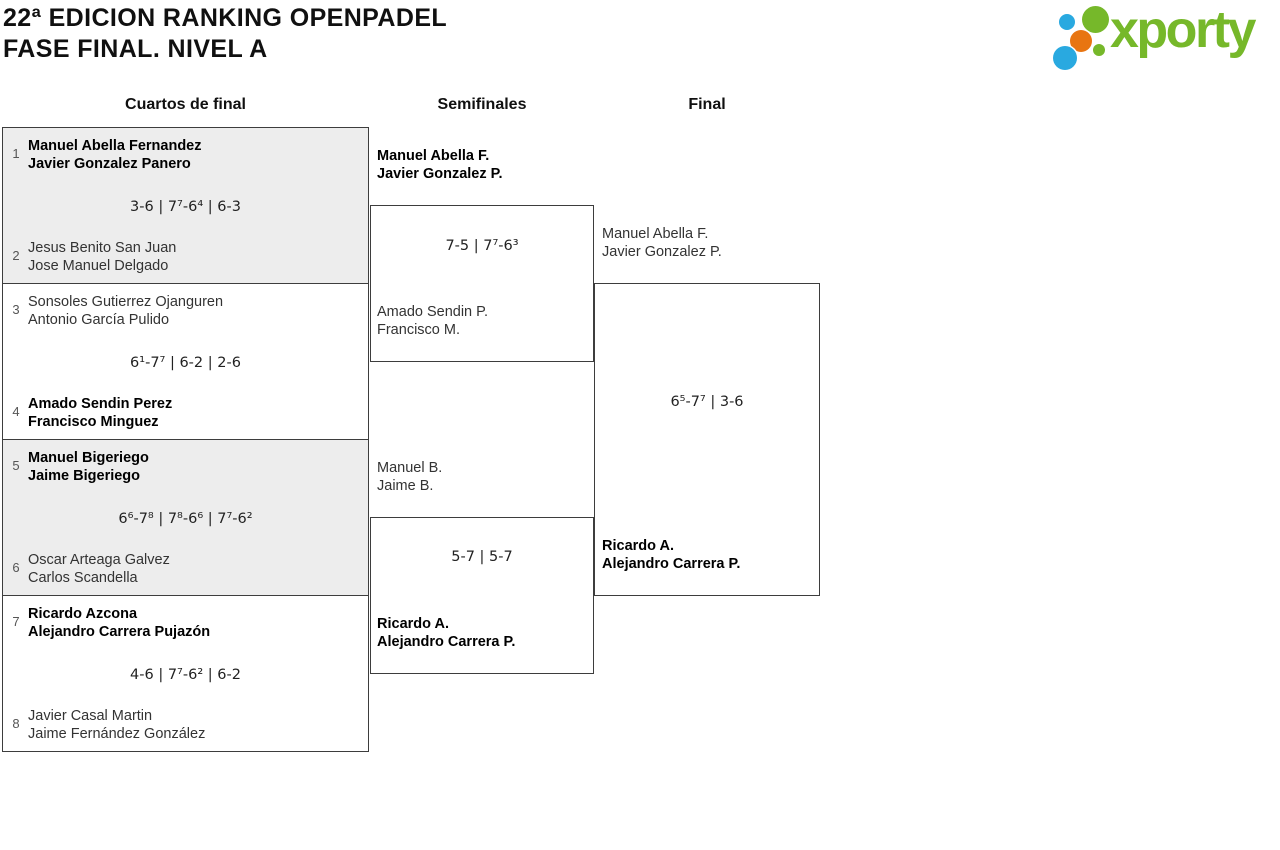 The image size is (1280, 850). What do you see at coordinates (482, 104) in the screenshot?
I see `round-header-semifinals: Semifinales` at bounding box center [482, 104].